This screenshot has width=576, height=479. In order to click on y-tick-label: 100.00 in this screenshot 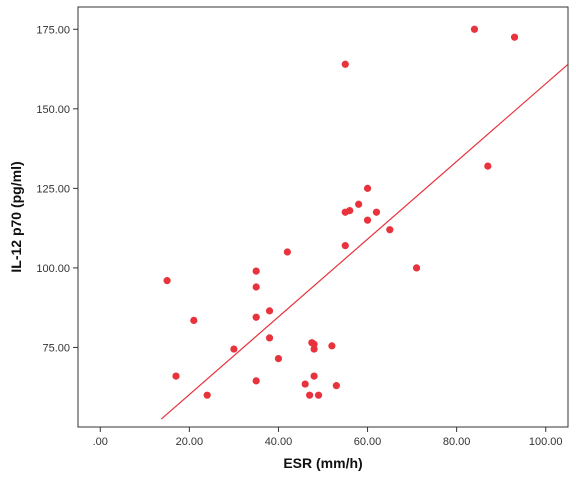, I will do `click(53, 269)`.